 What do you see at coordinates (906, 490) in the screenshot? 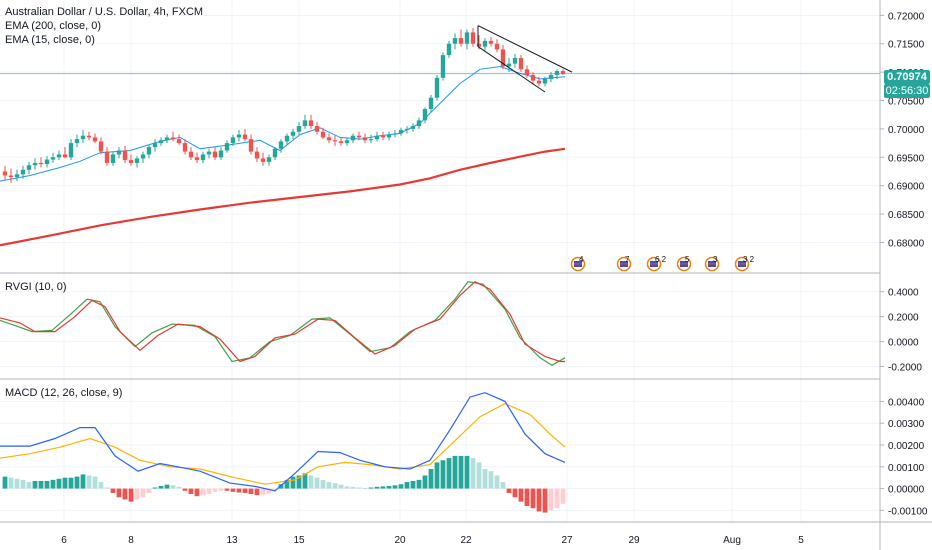
I see `macd-y-tick-label: 0.00000` at bounding box center [906, 490].